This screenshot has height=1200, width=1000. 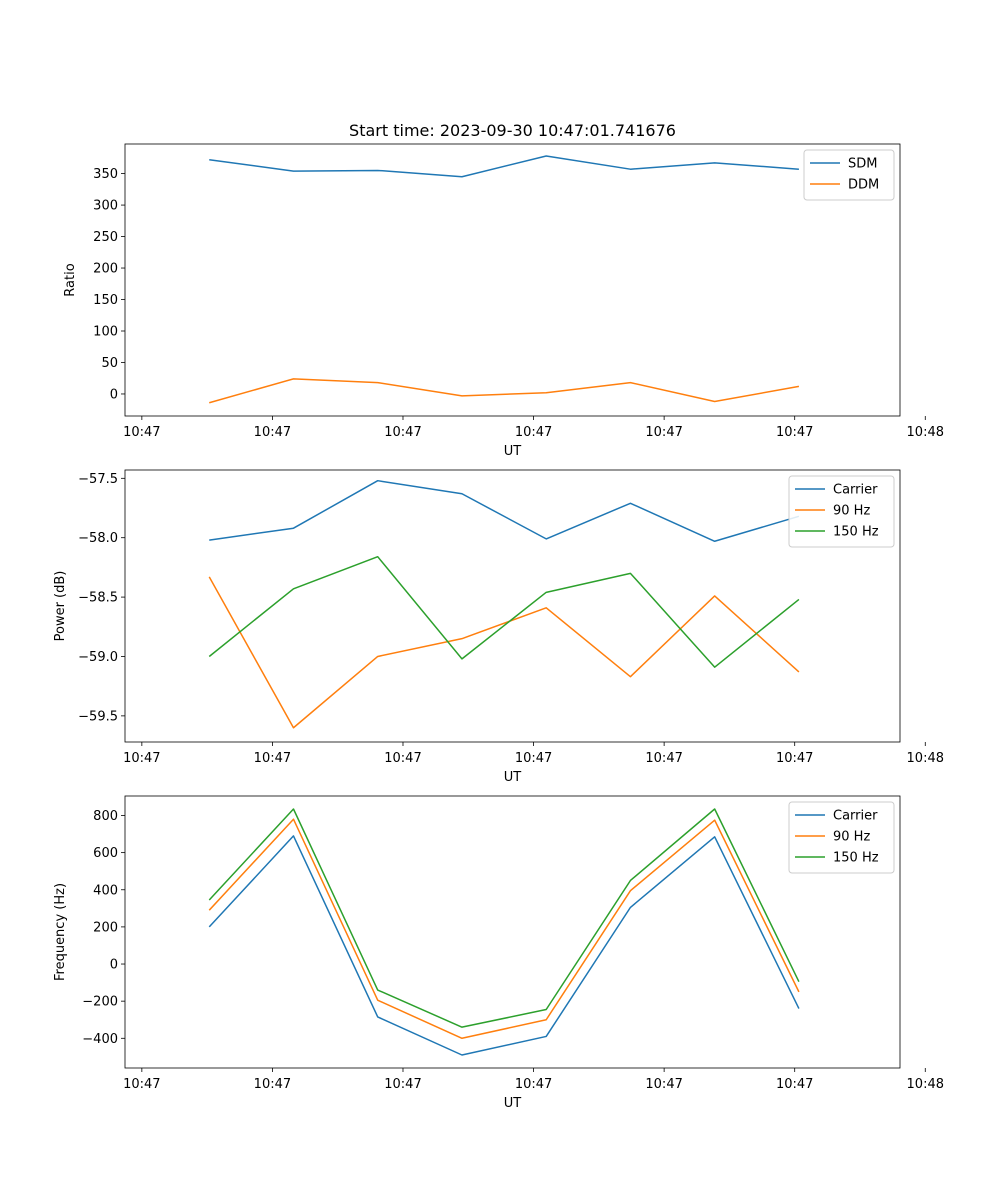 I want to click on series-line-sdm, so click(x=504, y=166).